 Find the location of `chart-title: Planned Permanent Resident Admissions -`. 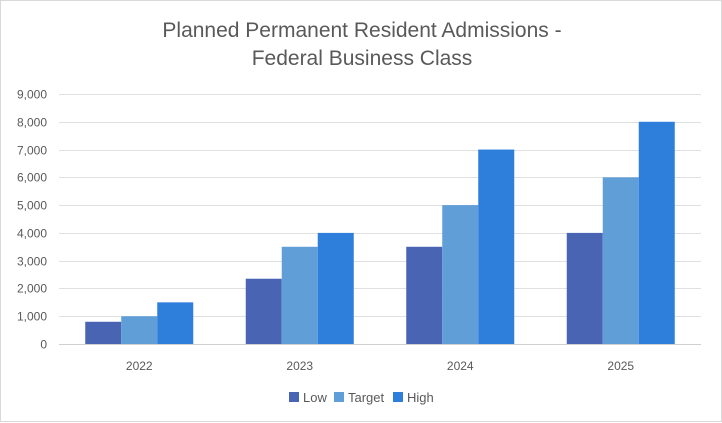

chart-title: Planned Permanent Resident Admissions - is located at coordinates (361, 30).